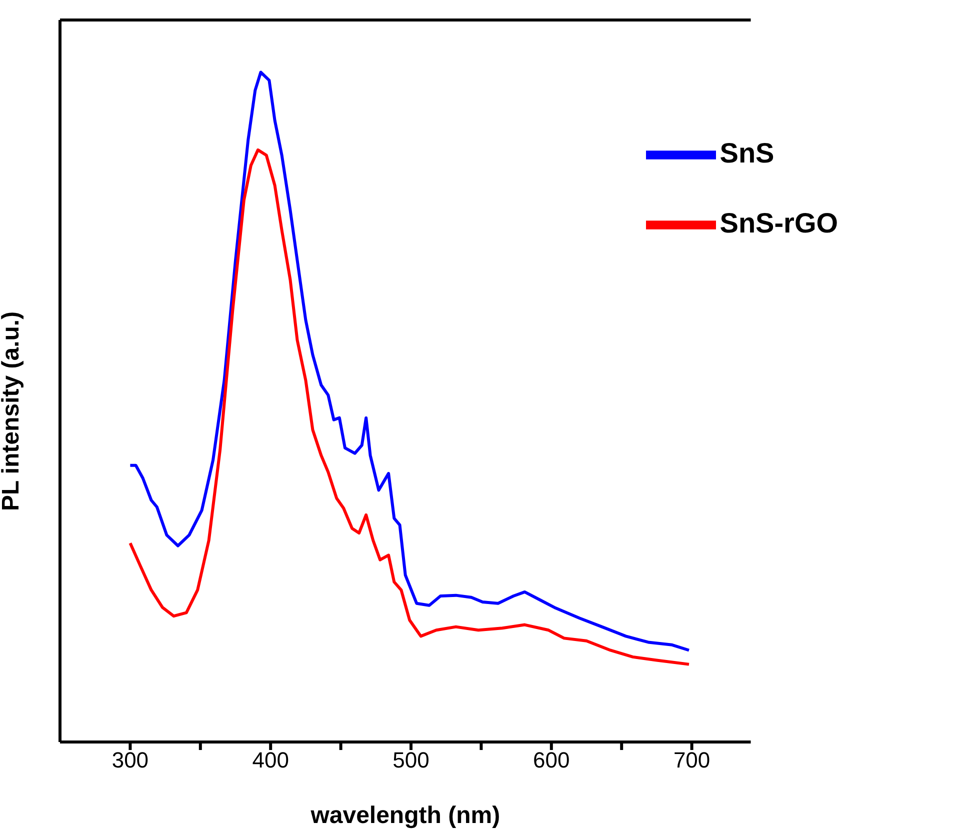 This screenshot has height=831, width=953. Describe the element at coordinates (405, 815) in the screenshot. I see `x-axis-title: wavelength (nm)` at that location.